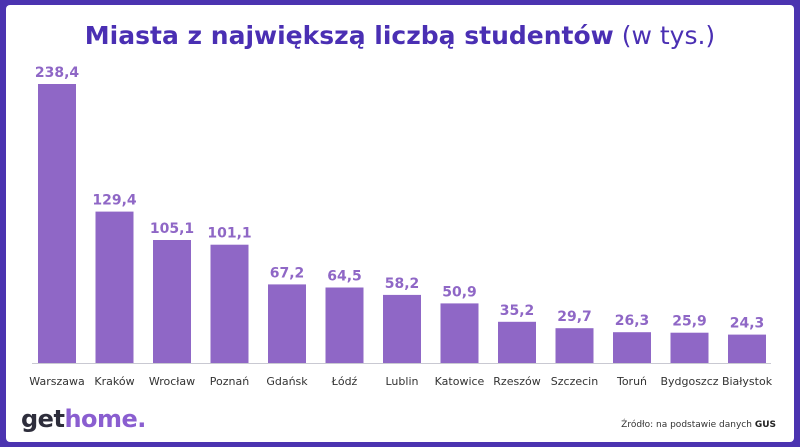 This screenshot has width=800, height=447. I want to click on logo-part-home: home., so click(105, 419).